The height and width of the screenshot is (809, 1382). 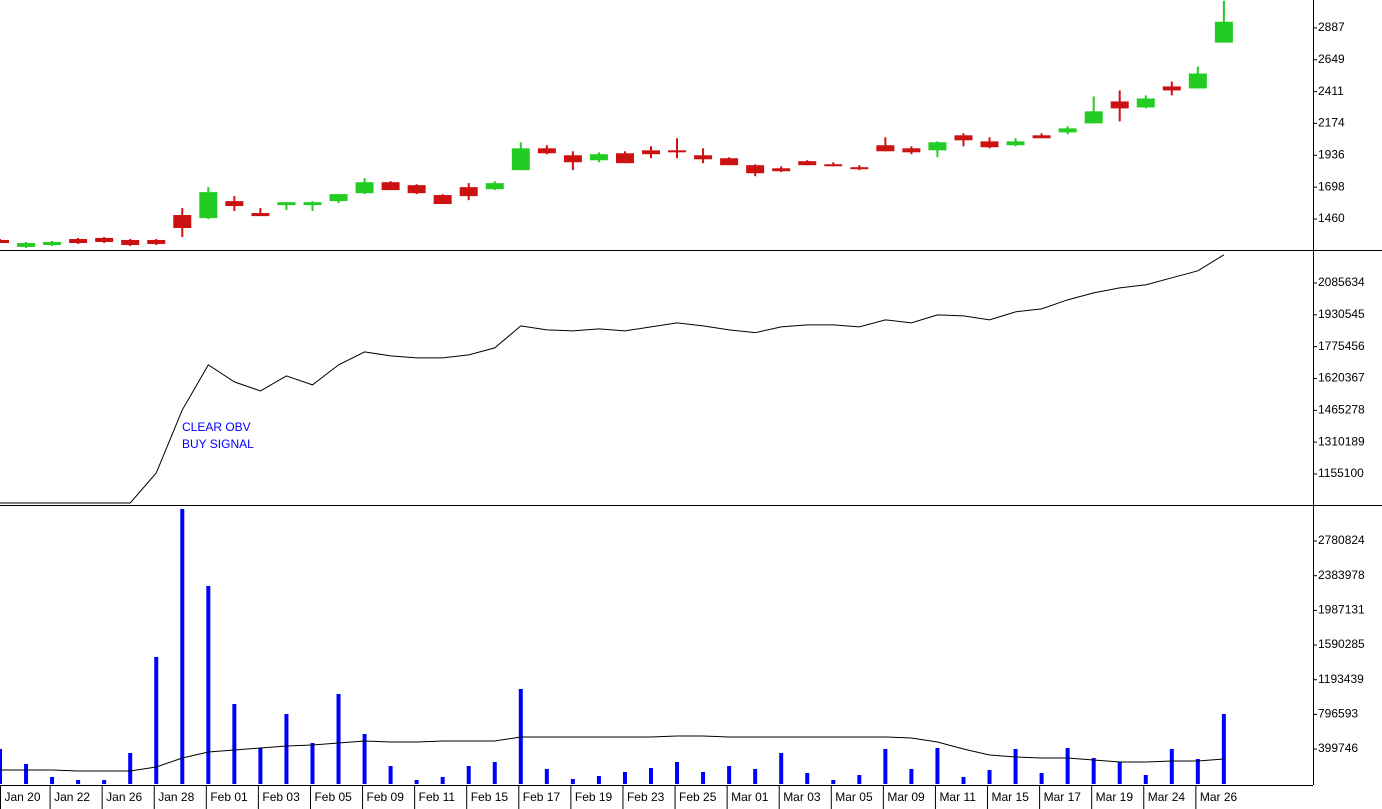 What do you see at coordinates (1341, 473) in the screenshot?
I see `y-tick-label: 1155100` at bounding box center [1341, 473].